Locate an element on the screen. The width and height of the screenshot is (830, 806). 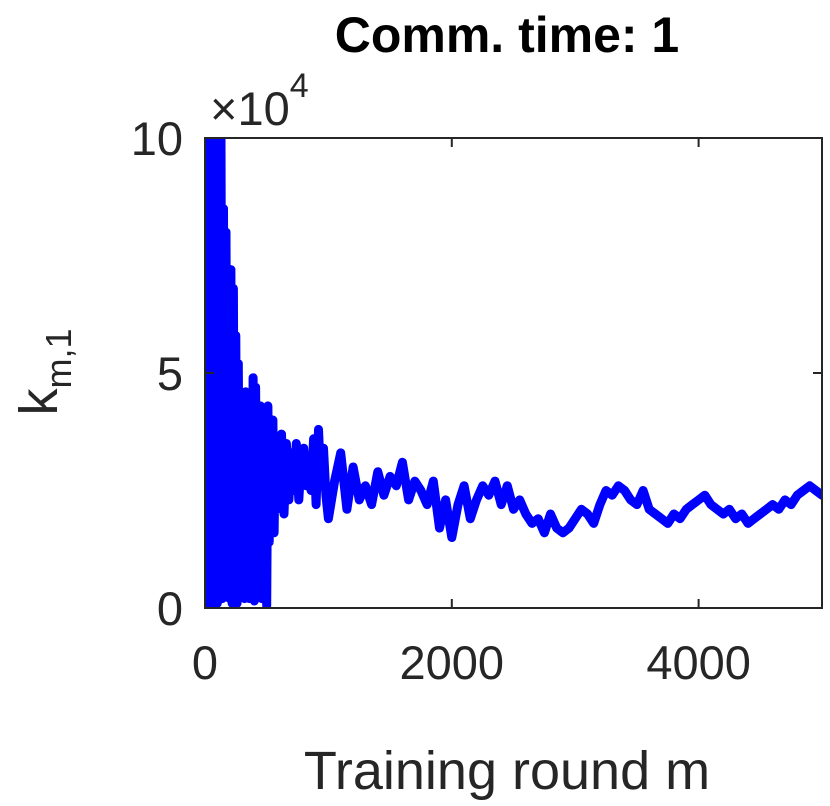
x-tick-label: 0 is located at coordinates (205, 662).